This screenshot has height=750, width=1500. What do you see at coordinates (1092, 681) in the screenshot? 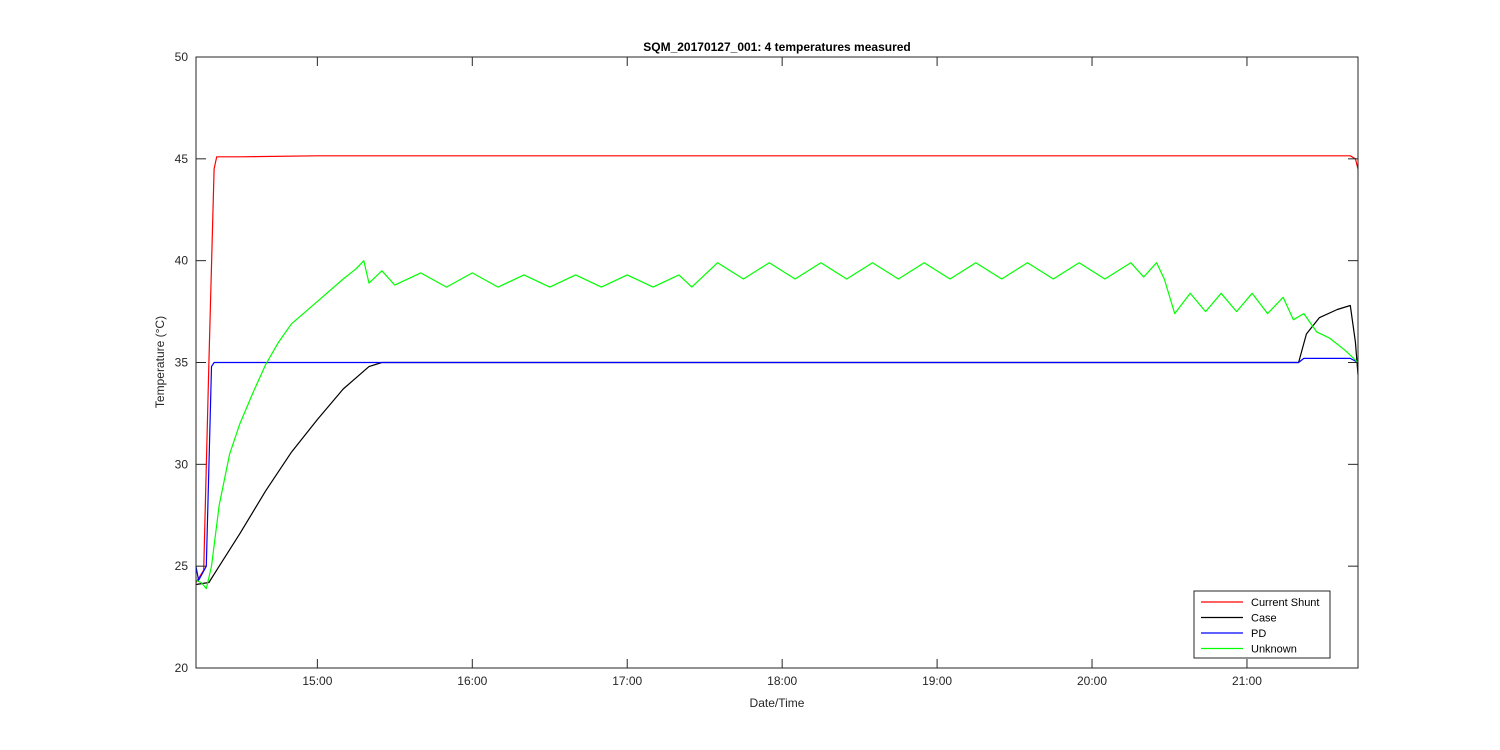
I see `x-tick-label: 20:00` at bounding box center [1092, 681].